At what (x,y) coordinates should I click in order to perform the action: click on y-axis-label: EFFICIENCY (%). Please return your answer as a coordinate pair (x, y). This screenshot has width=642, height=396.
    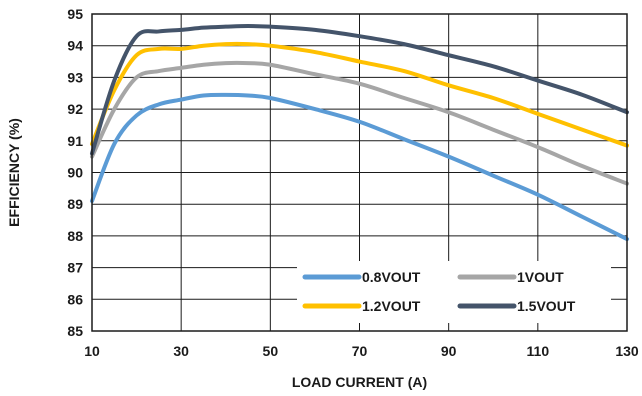
    Looking at the image, I should click on (14, 172).